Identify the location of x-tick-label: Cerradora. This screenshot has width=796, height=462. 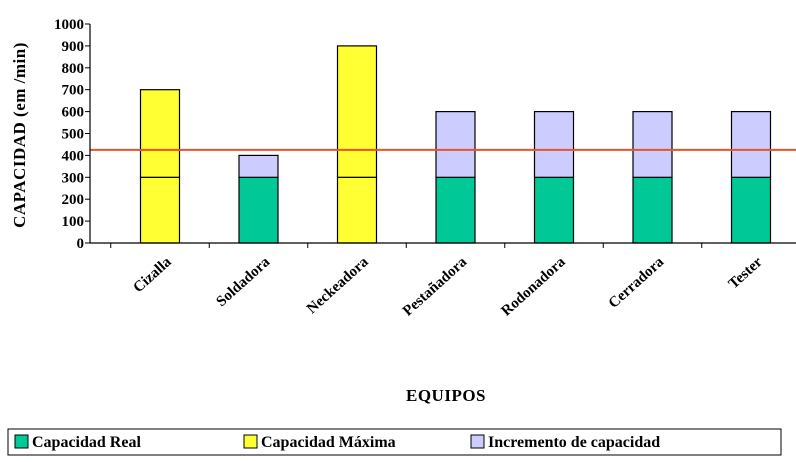
(637, 283).